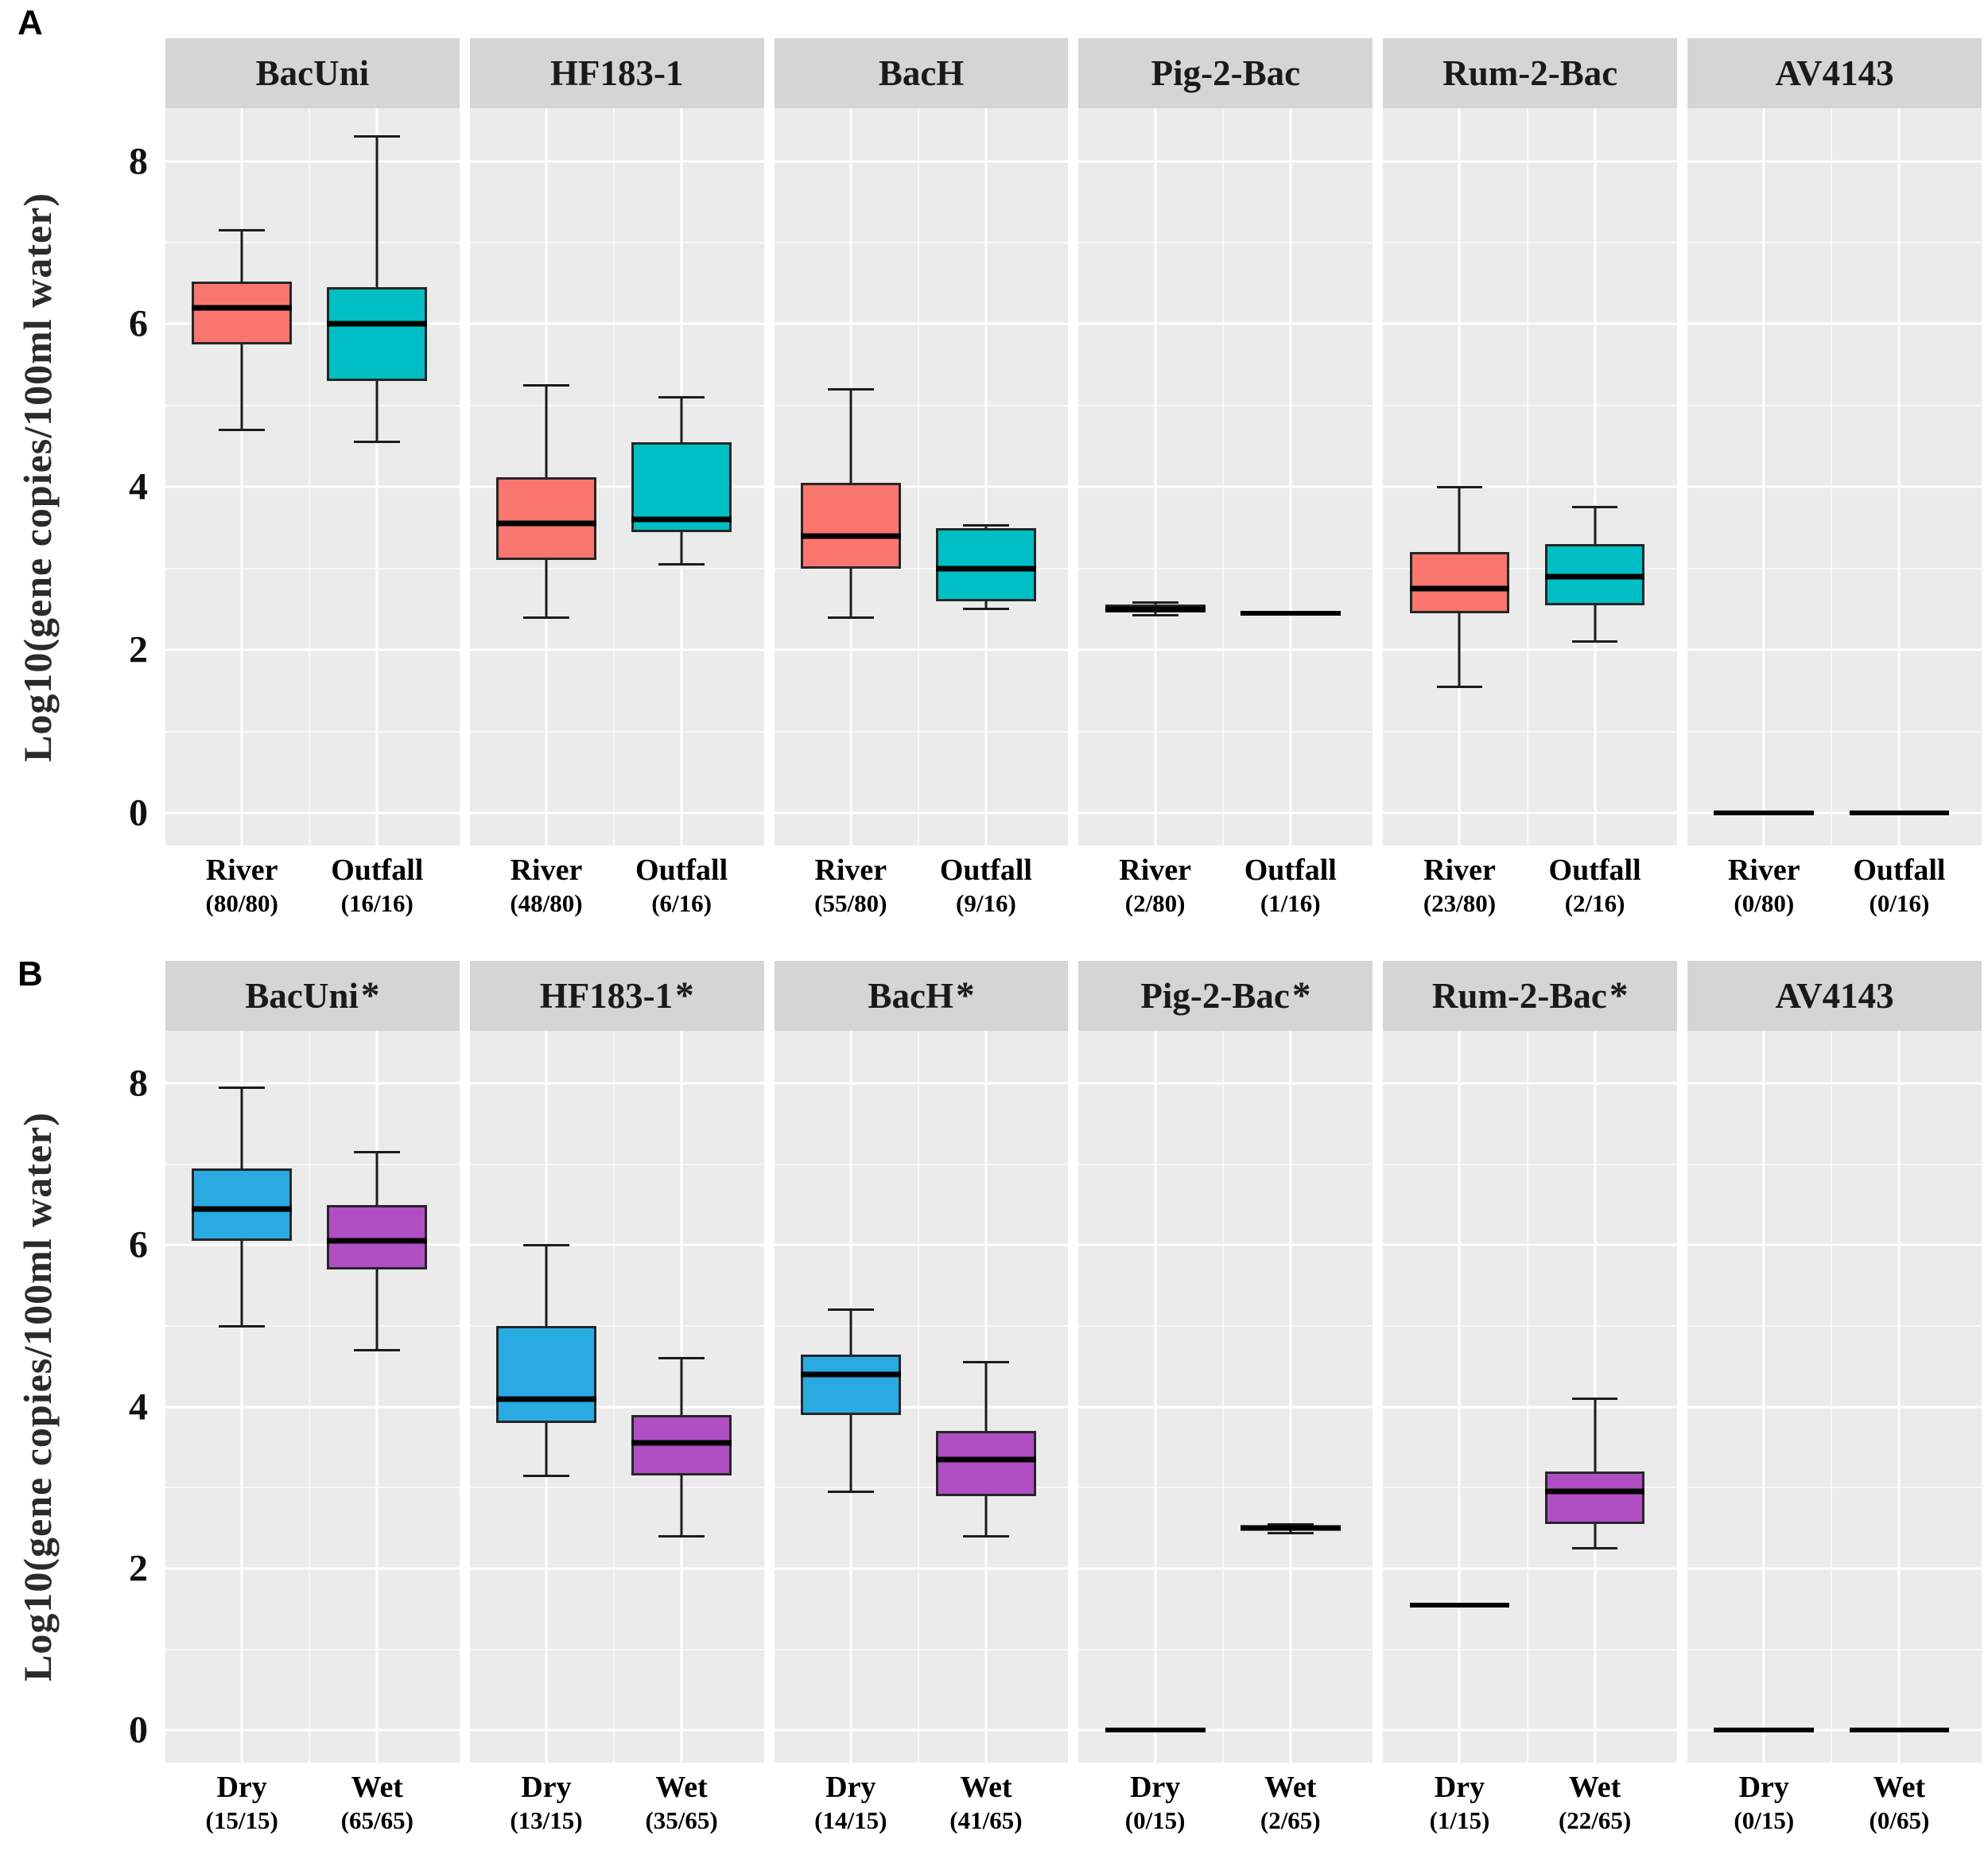 The width and height of the screenshot is (1988, 1870). What do you see at coordinates (1290, 903) in the screenshot?
I see `x-category-count: (1/16)` at bounding box center [1290, 903].